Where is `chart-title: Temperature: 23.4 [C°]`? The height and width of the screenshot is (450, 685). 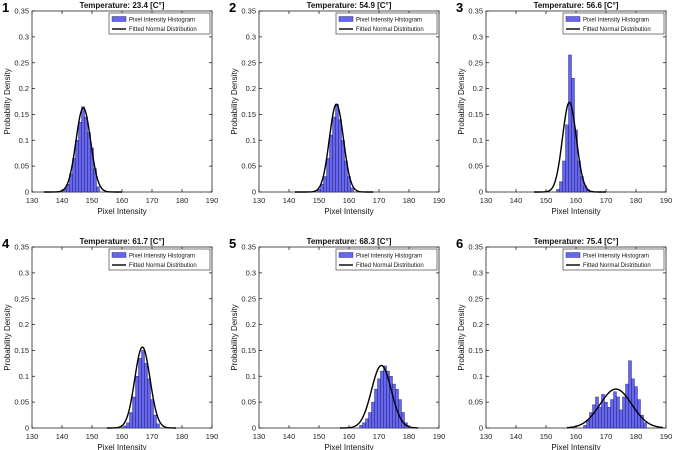
chart-title: Temperature: 23.4 [C°] is located at coordinates (122, 5).